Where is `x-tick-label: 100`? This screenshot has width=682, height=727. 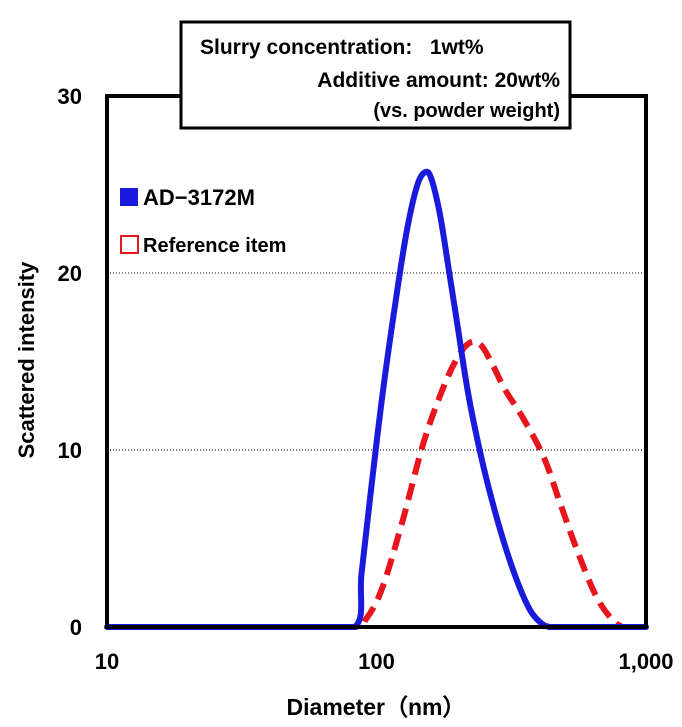 x-tick-label: 100 is located at coordinates (376, 661).